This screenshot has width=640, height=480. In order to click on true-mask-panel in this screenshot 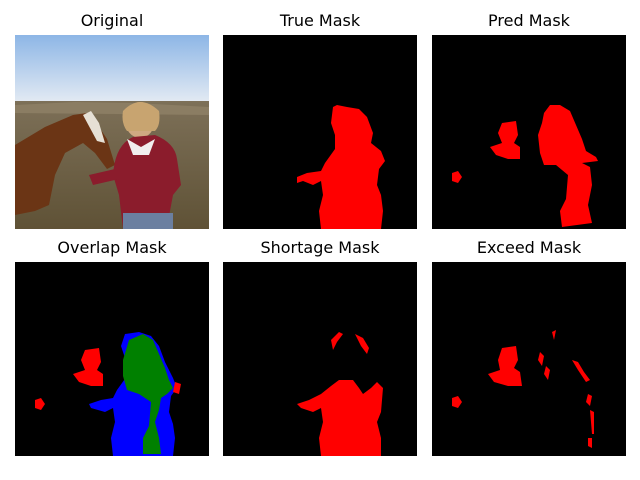, I will do `click(320, 132)`.